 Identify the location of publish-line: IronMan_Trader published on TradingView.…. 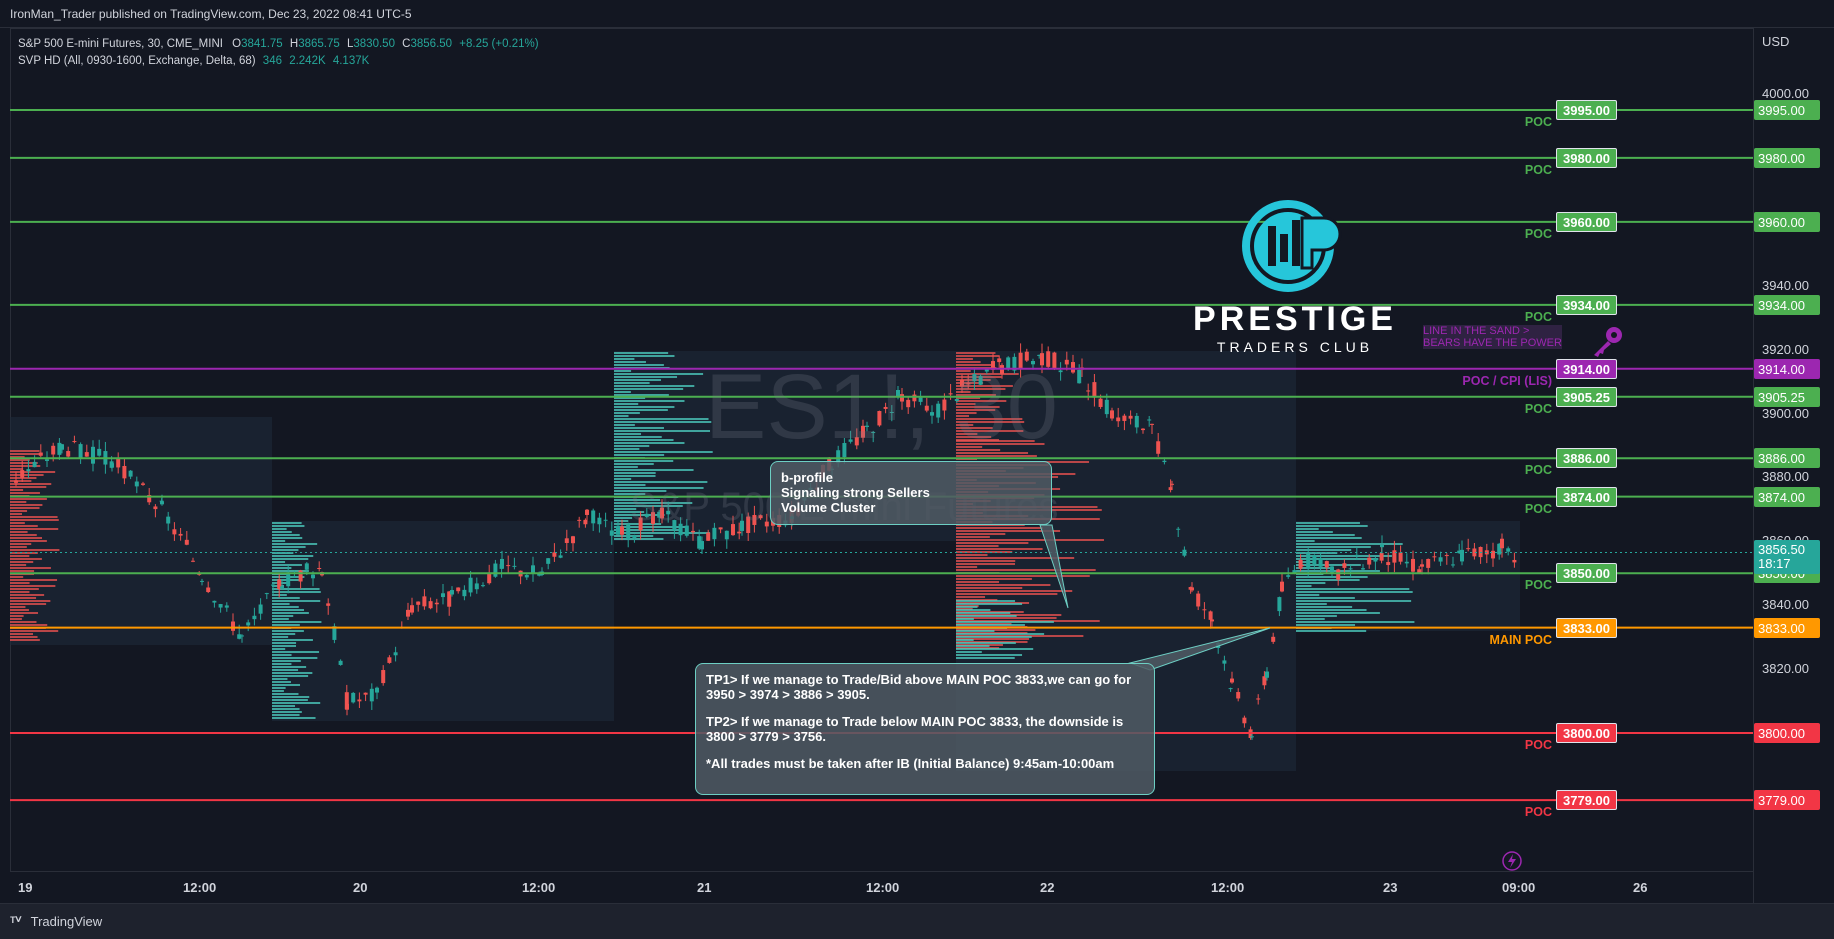
(211, 14).